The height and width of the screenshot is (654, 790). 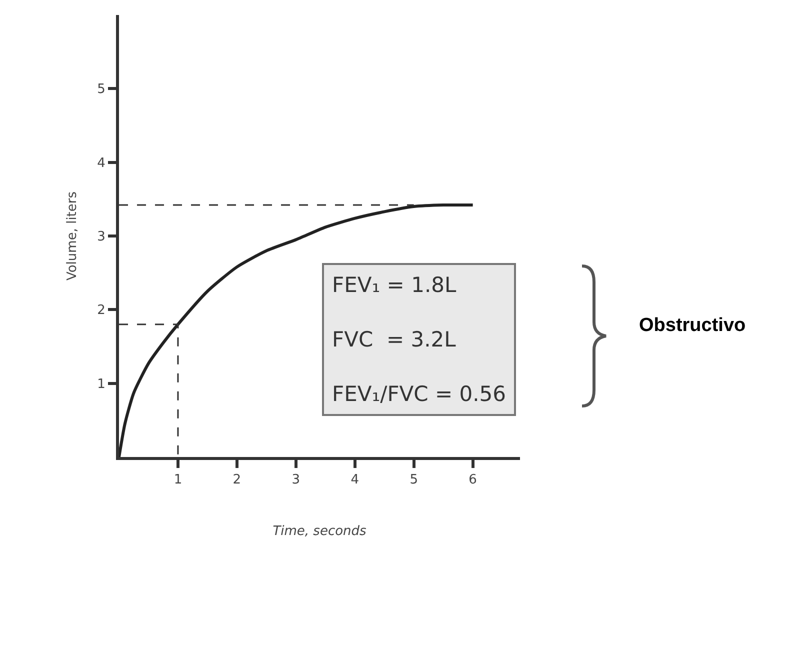 What do you see at coordinates (394, 340) in the screenshot?
I see `annotation: FVC = 3.2L` at bounding box center [394, 340].